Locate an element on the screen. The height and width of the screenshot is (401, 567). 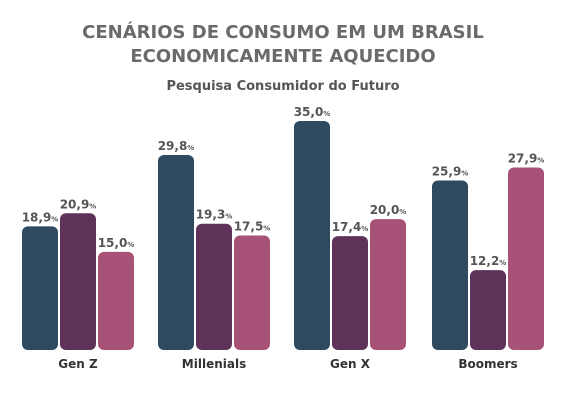
data-label-3-2: 17,4% is located at coordinates (350, 227).